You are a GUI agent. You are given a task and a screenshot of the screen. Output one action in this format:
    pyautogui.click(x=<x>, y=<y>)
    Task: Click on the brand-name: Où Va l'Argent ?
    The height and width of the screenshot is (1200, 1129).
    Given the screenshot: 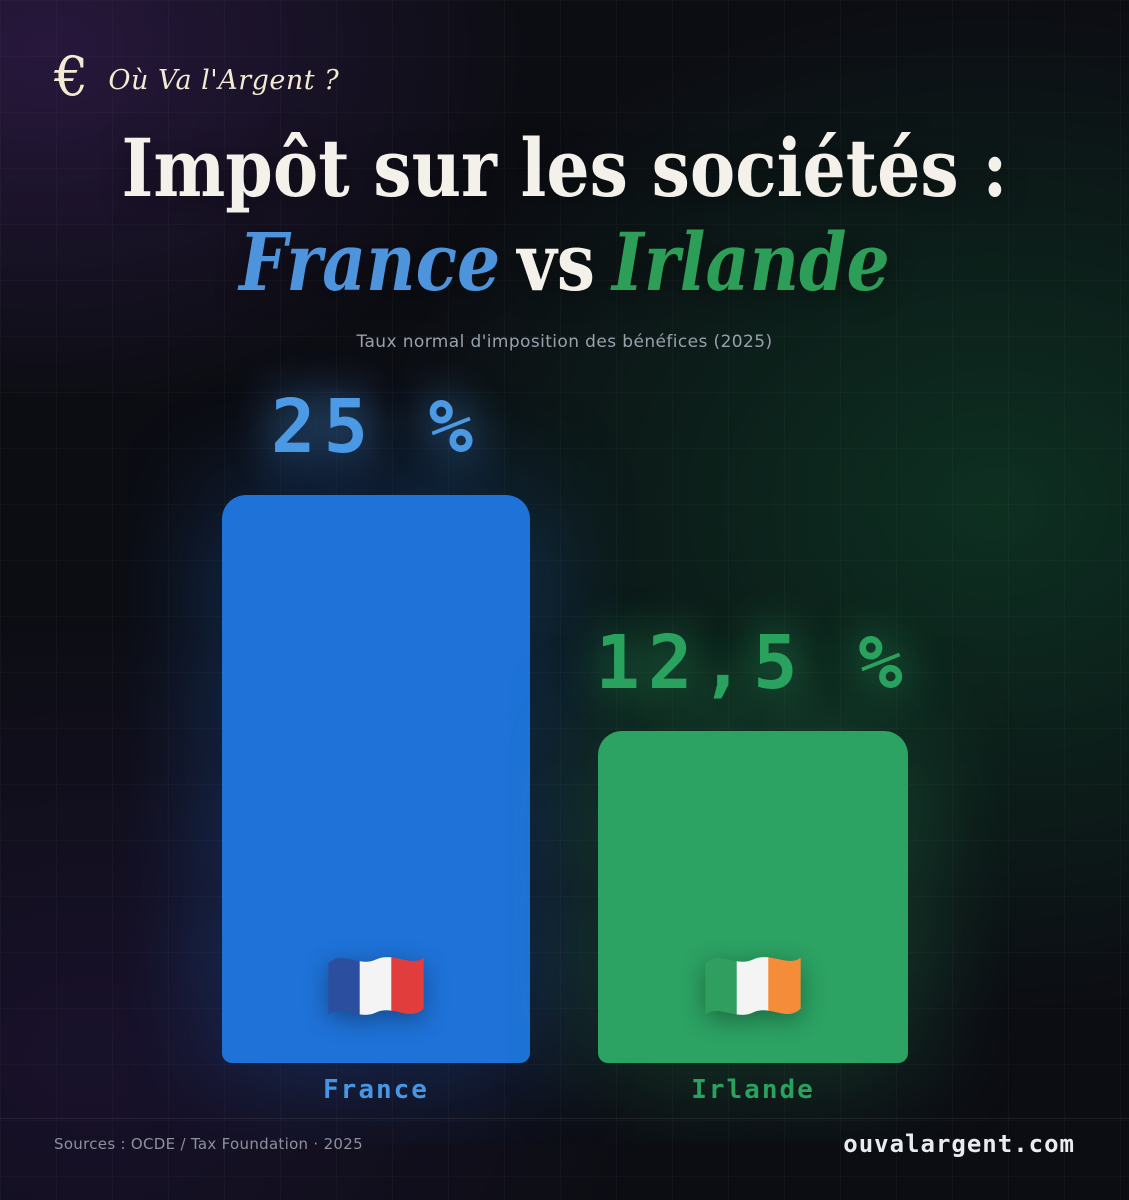 What is the action you would take?
    pyautogui.click(x=224, y=80)
    